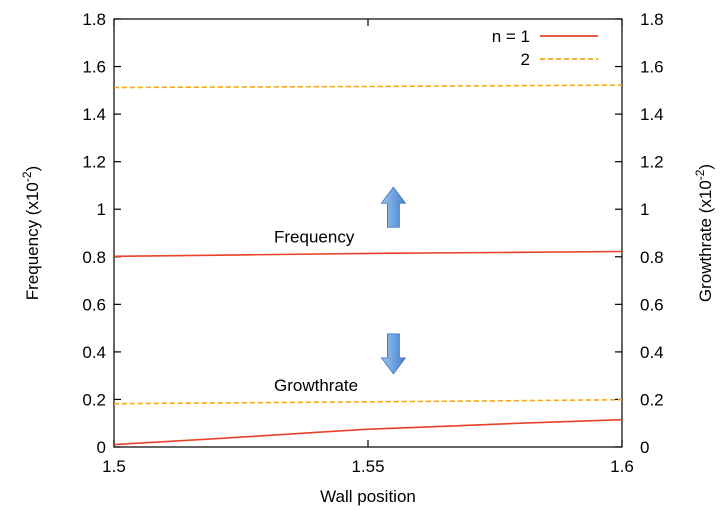 The height and width of the screenshot is (510, 721). Describe the element at coordinates (368, 401) in the screenshot. I see `series-line-growthrate-n2` at that location.